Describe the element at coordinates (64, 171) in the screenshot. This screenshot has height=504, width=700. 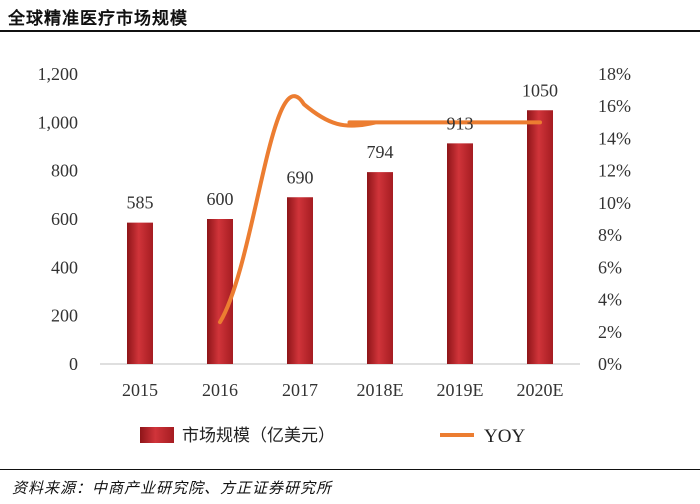
I see `y-left-tick-label: 800` at that location.